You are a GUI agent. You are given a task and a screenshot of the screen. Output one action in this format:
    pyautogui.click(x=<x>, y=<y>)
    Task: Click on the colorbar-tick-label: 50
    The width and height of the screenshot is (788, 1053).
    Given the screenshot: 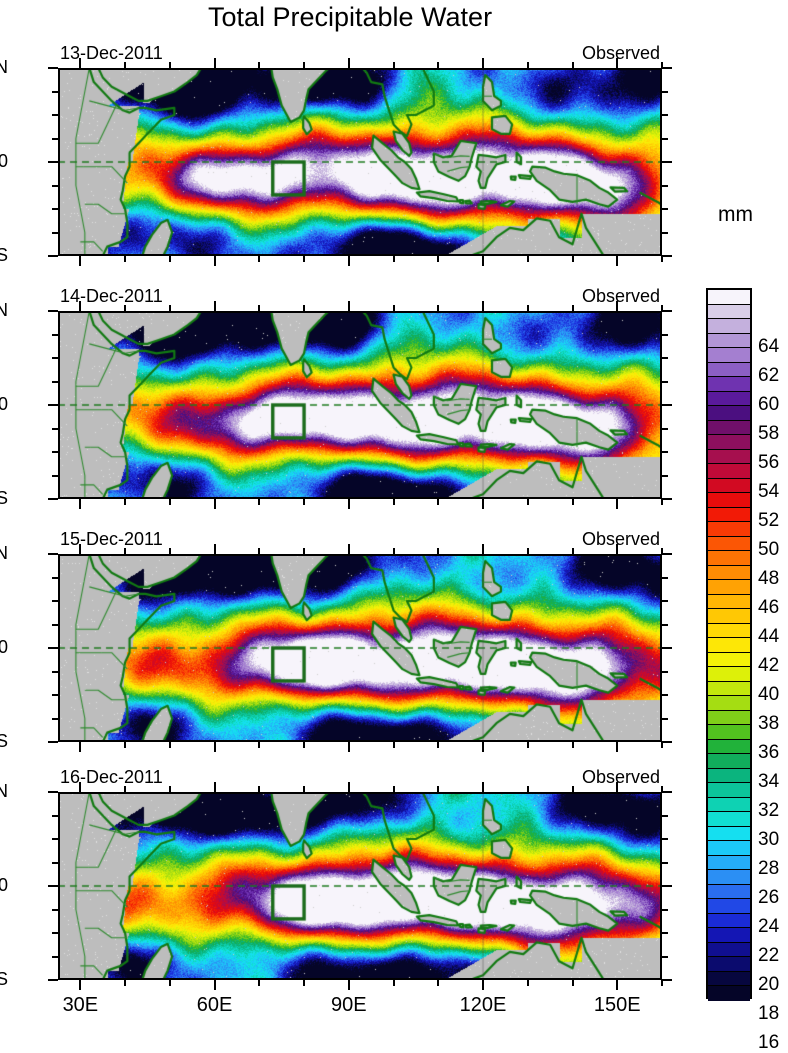 What is the action you would take?
    pyautogui.click(x=769, y=549)
    